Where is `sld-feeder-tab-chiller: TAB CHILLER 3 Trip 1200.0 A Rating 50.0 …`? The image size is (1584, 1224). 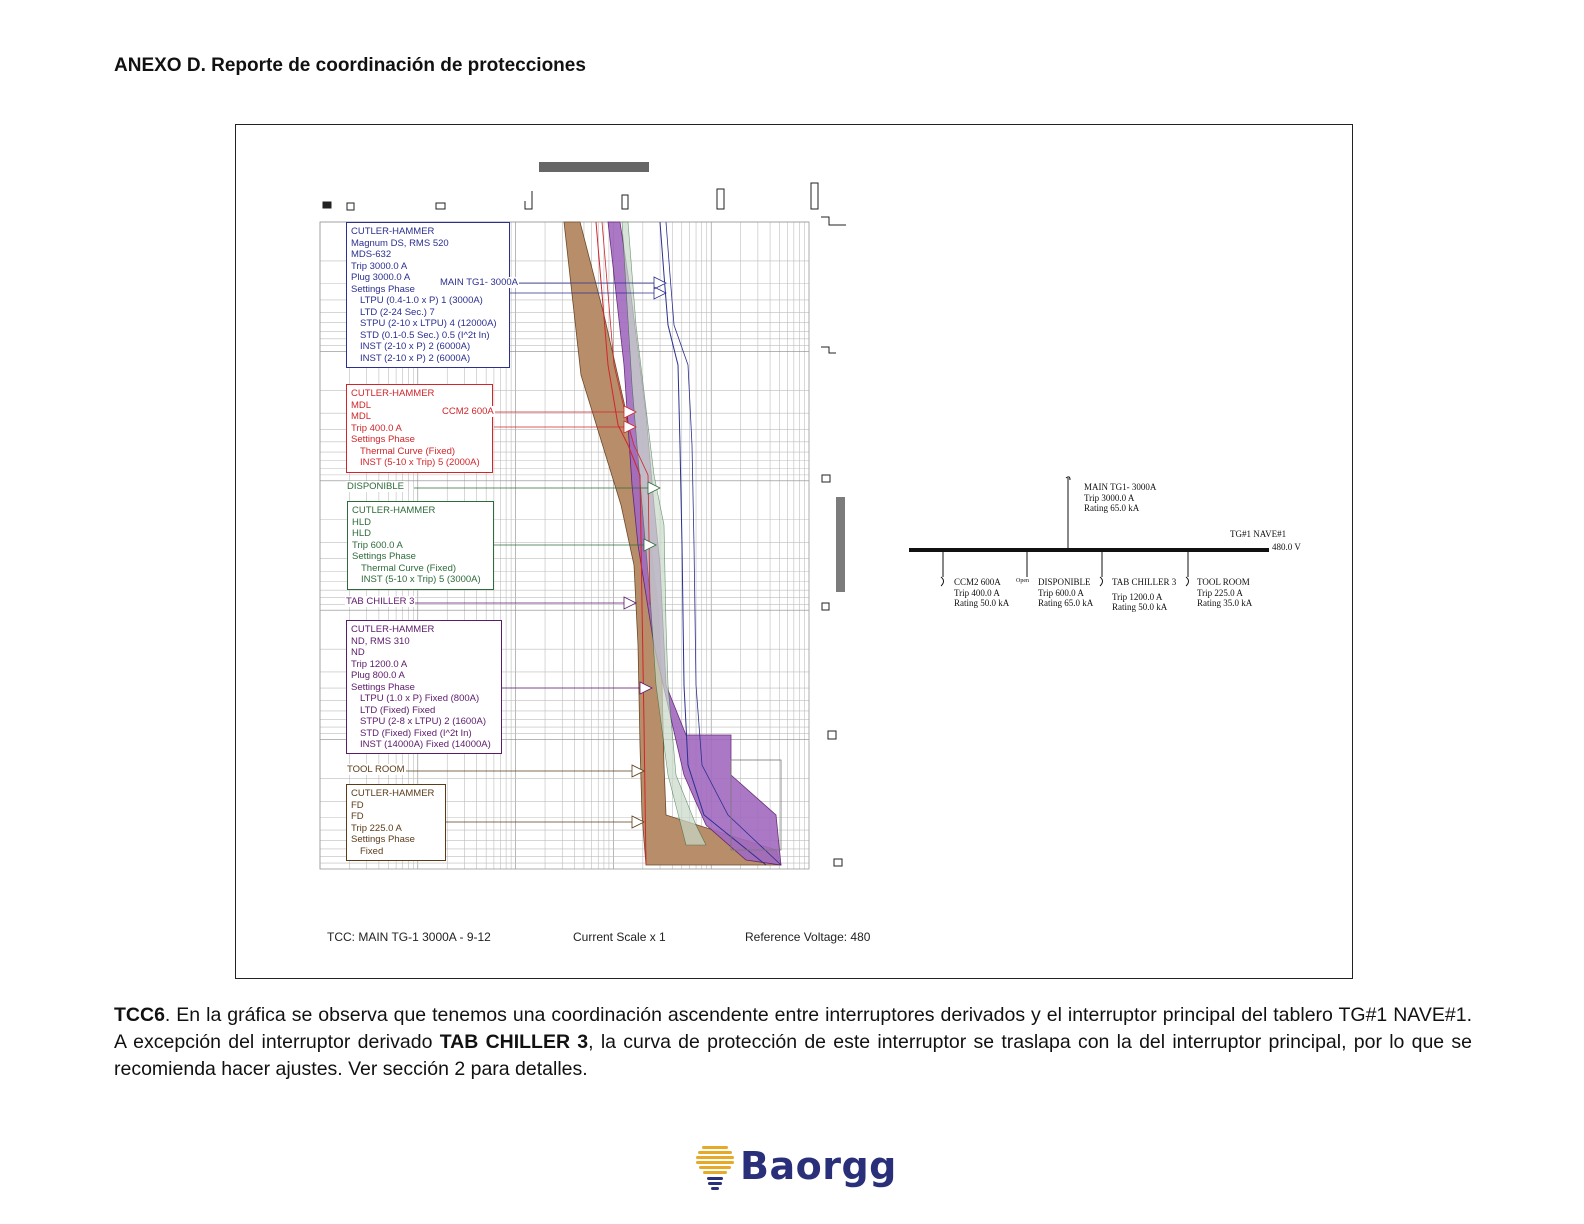 sld-feeder-tab-chiller: TAB CHILLER 3 Trip 1200.0 A Rating 50.0 … is located at coordinates (1144, 594).